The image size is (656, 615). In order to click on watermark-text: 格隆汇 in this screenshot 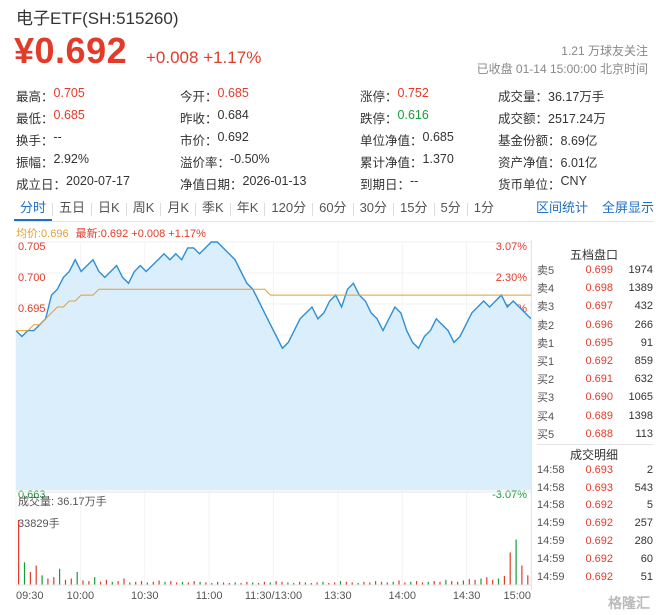, I will do `click(629, 603)`.